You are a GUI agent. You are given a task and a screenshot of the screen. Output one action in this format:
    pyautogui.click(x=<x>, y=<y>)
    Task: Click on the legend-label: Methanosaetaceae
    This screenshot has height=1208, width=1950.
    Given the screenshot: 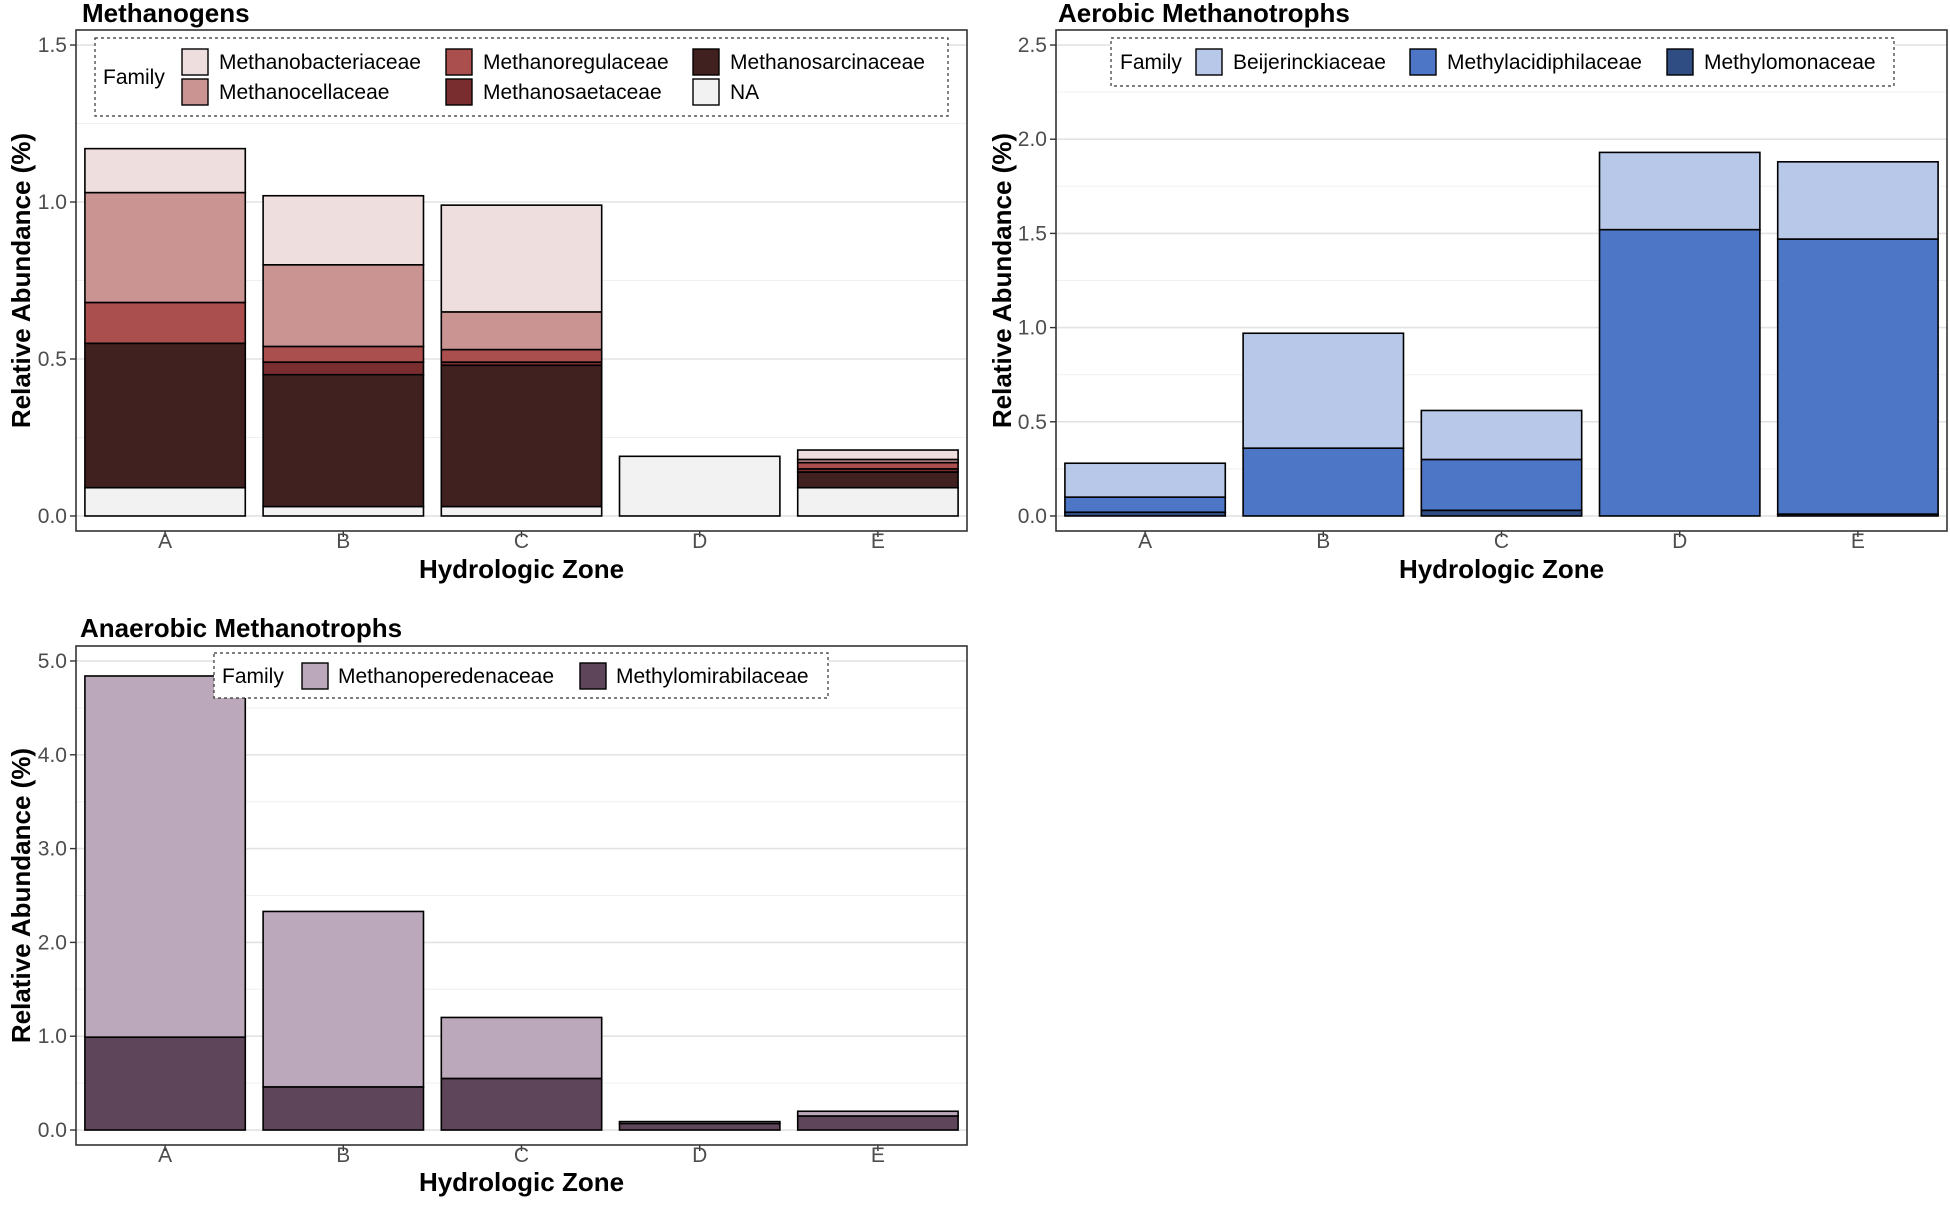 What is the action you would take?
    pyautogui.click(x=572, y=92)
    